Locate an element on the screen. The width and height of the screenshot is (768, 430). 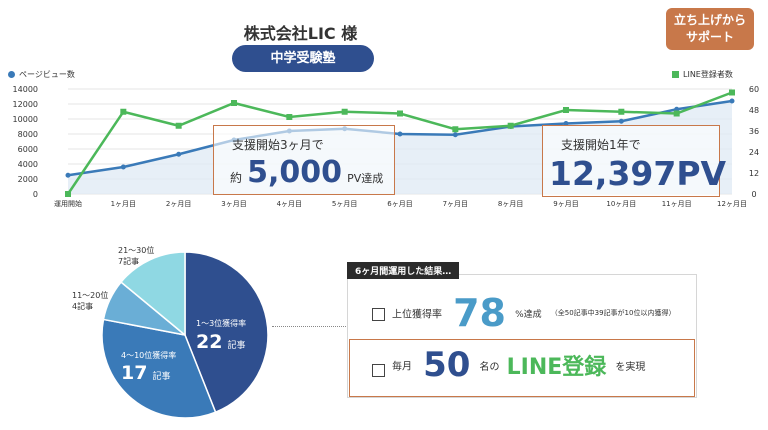
pie-label-4-10: 4〜10位獲得率 17 記事 is located at coordinates (148, 367).